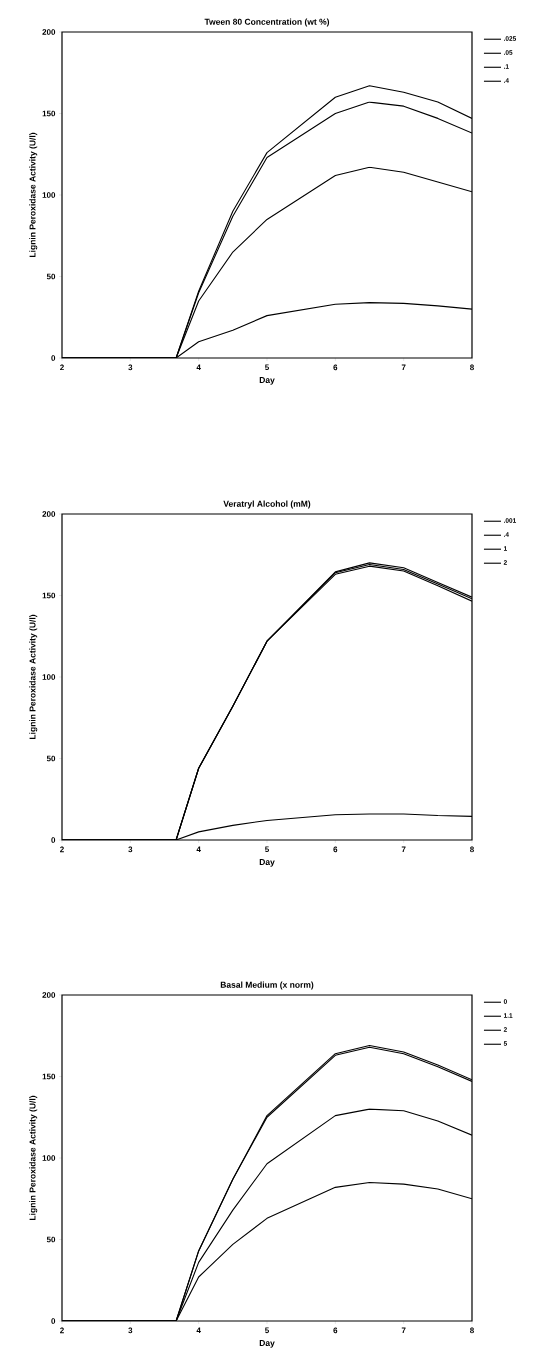 This screenshot has height=1367, width=536. What do you see at coordinates (267, 22) in the screenshot?
I see `chart-title: Tween 80 Concentration (wt %)` at bounding box center [267, 22].